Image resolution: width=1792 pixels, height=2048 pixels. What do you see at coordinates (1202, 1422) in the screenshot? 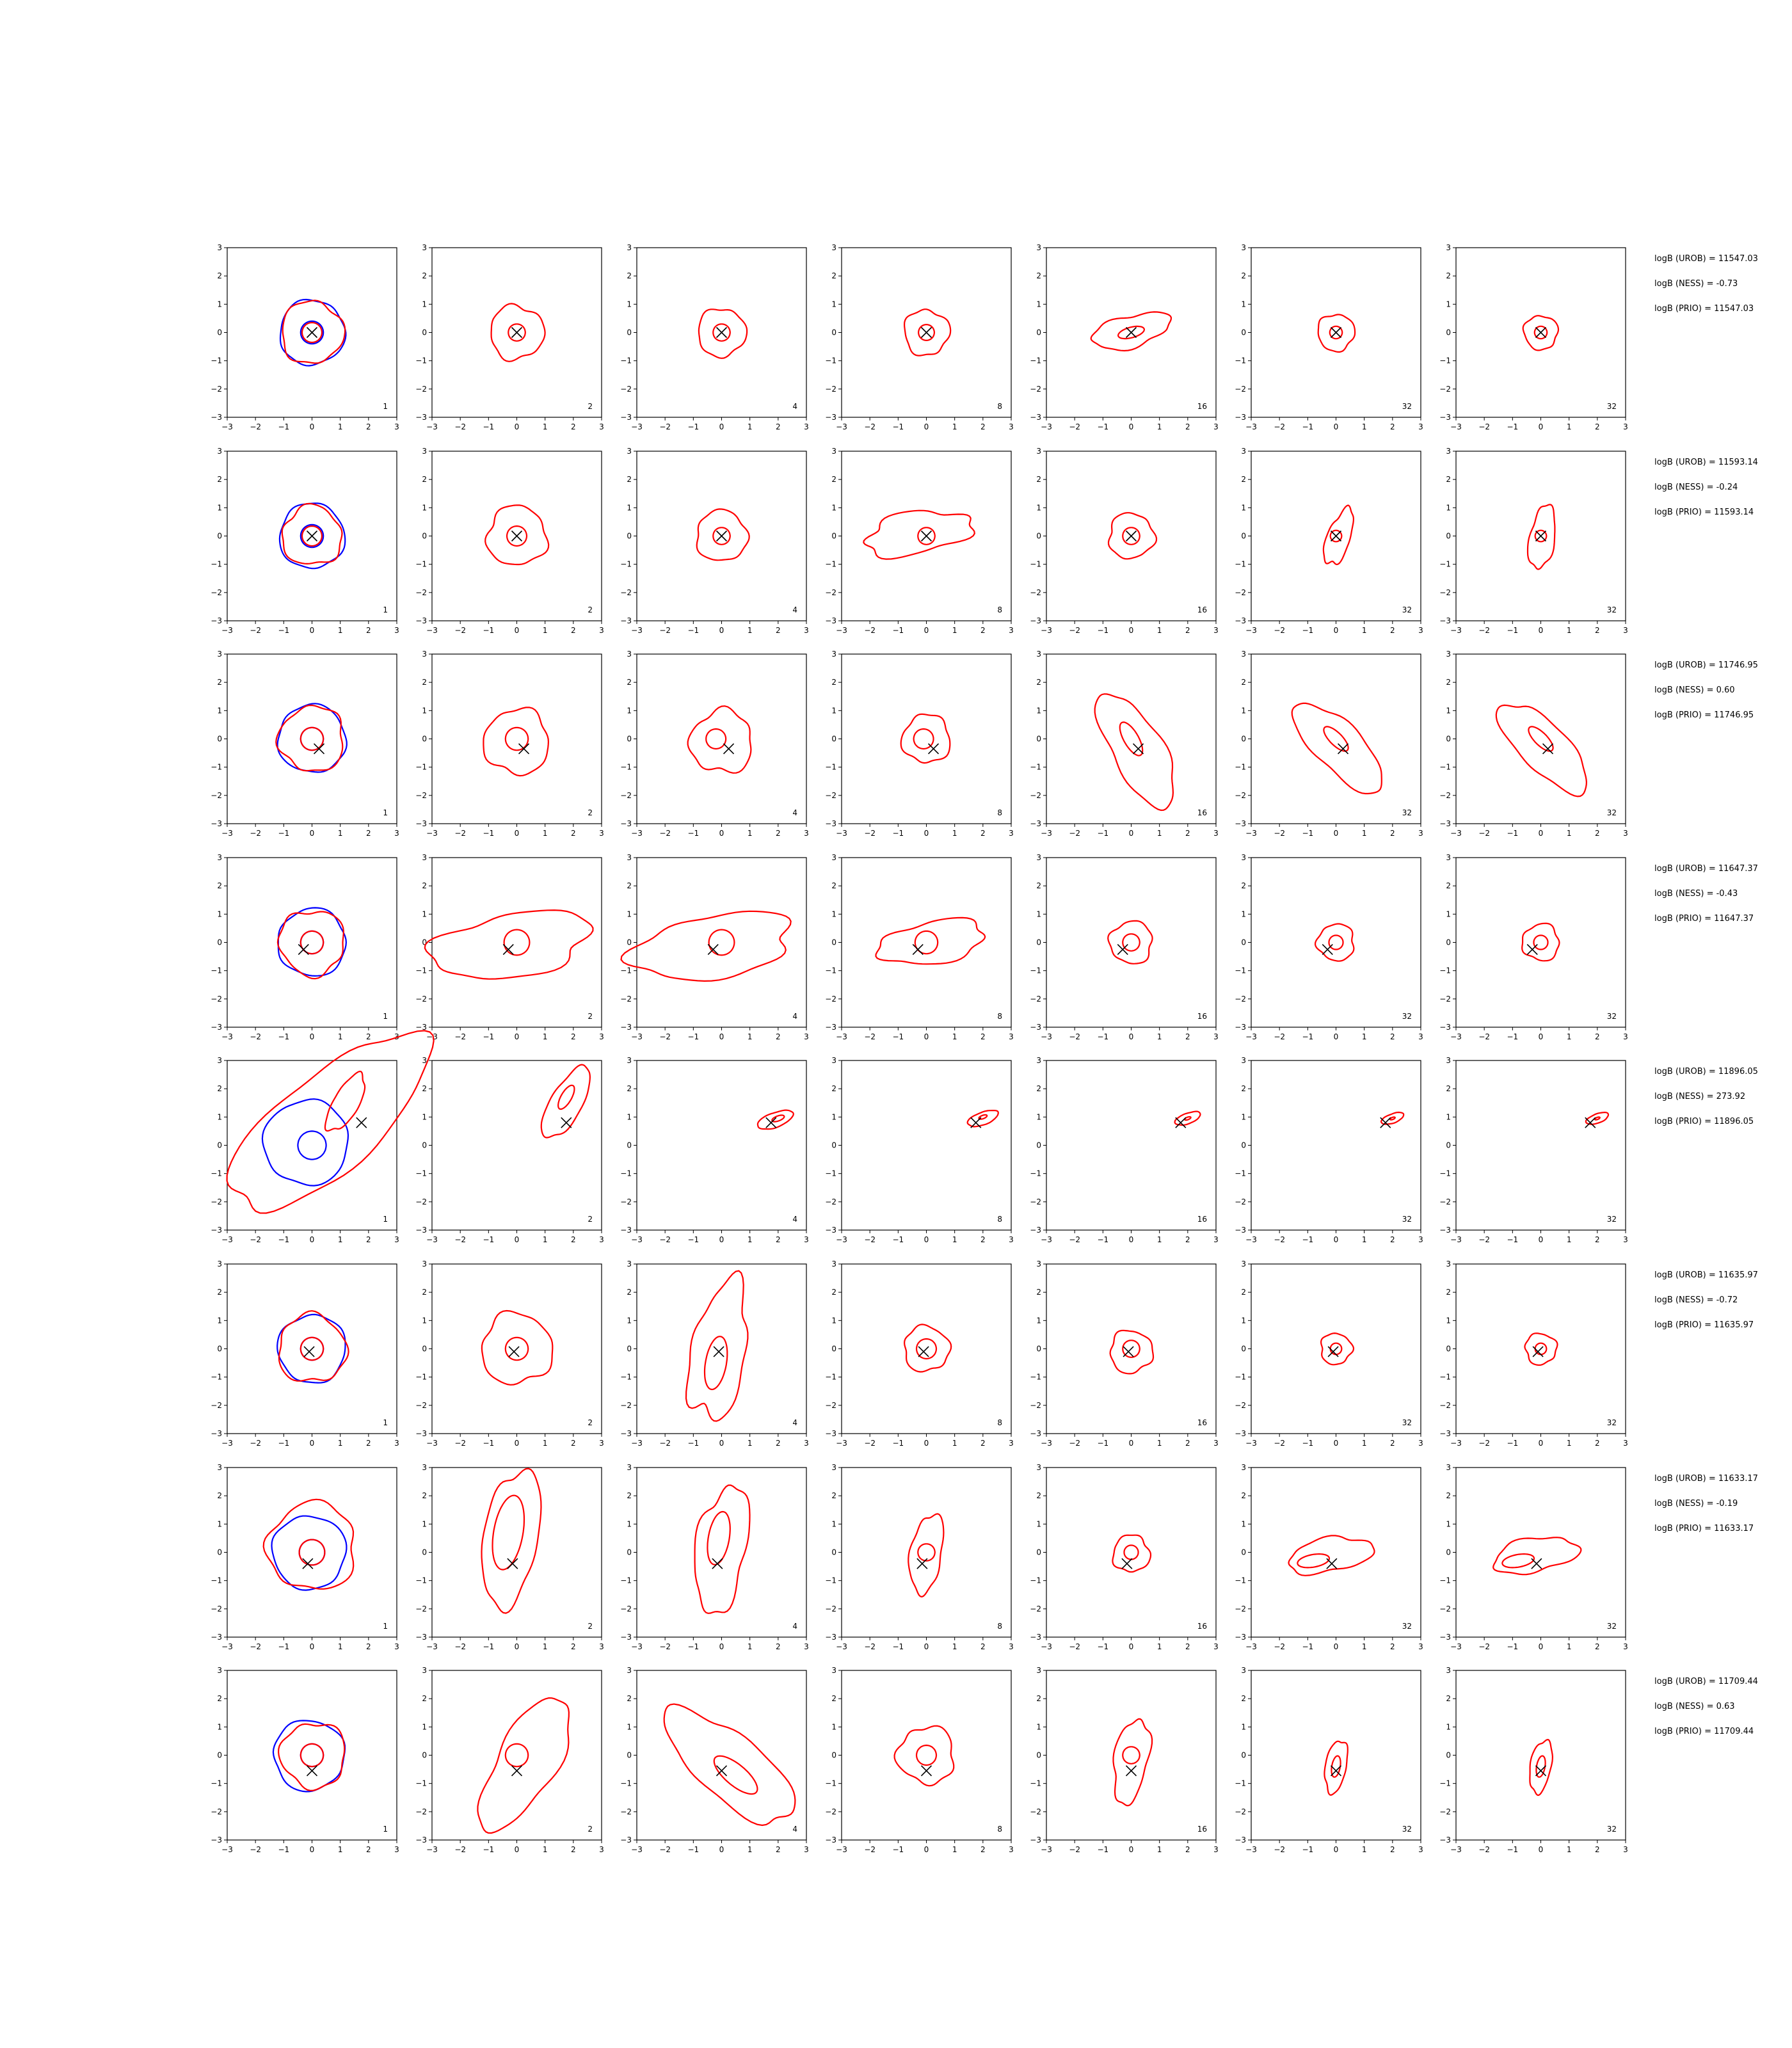
I see `panel-label: 16` at bounding box center [1202, 1422].